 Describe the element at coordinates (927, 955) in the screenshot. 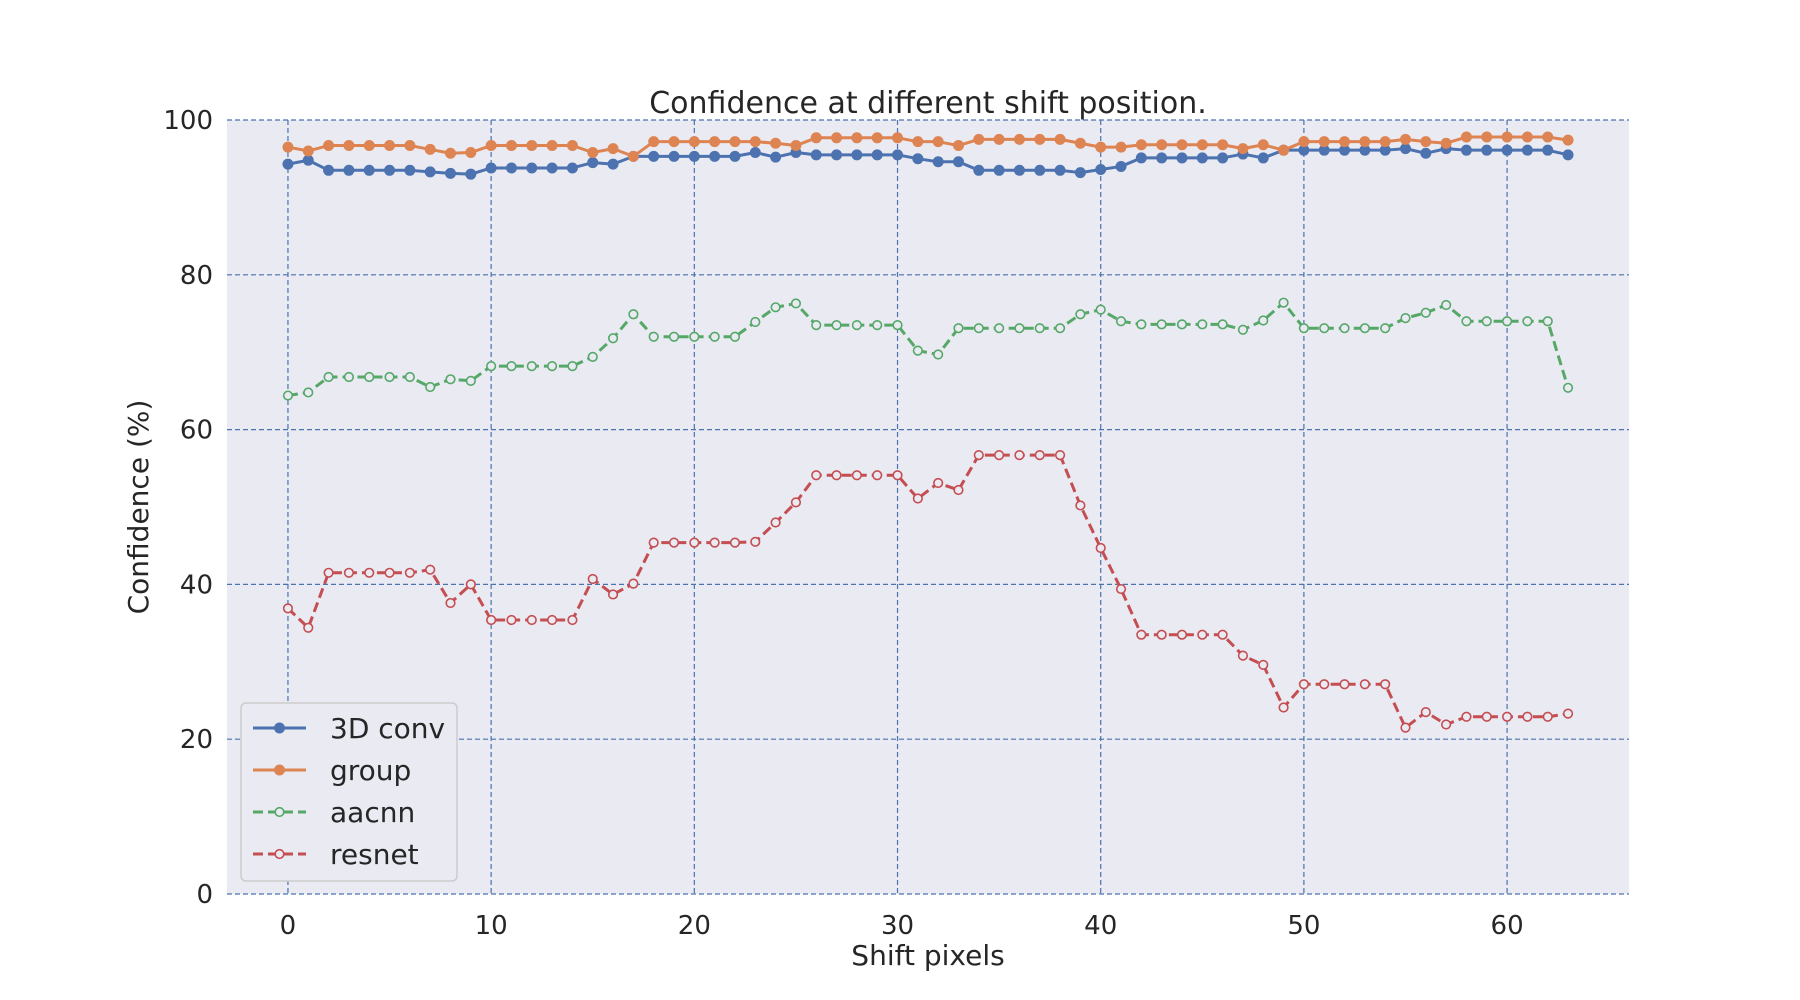

I see `x-axis-label: Shift pixels` at that location.